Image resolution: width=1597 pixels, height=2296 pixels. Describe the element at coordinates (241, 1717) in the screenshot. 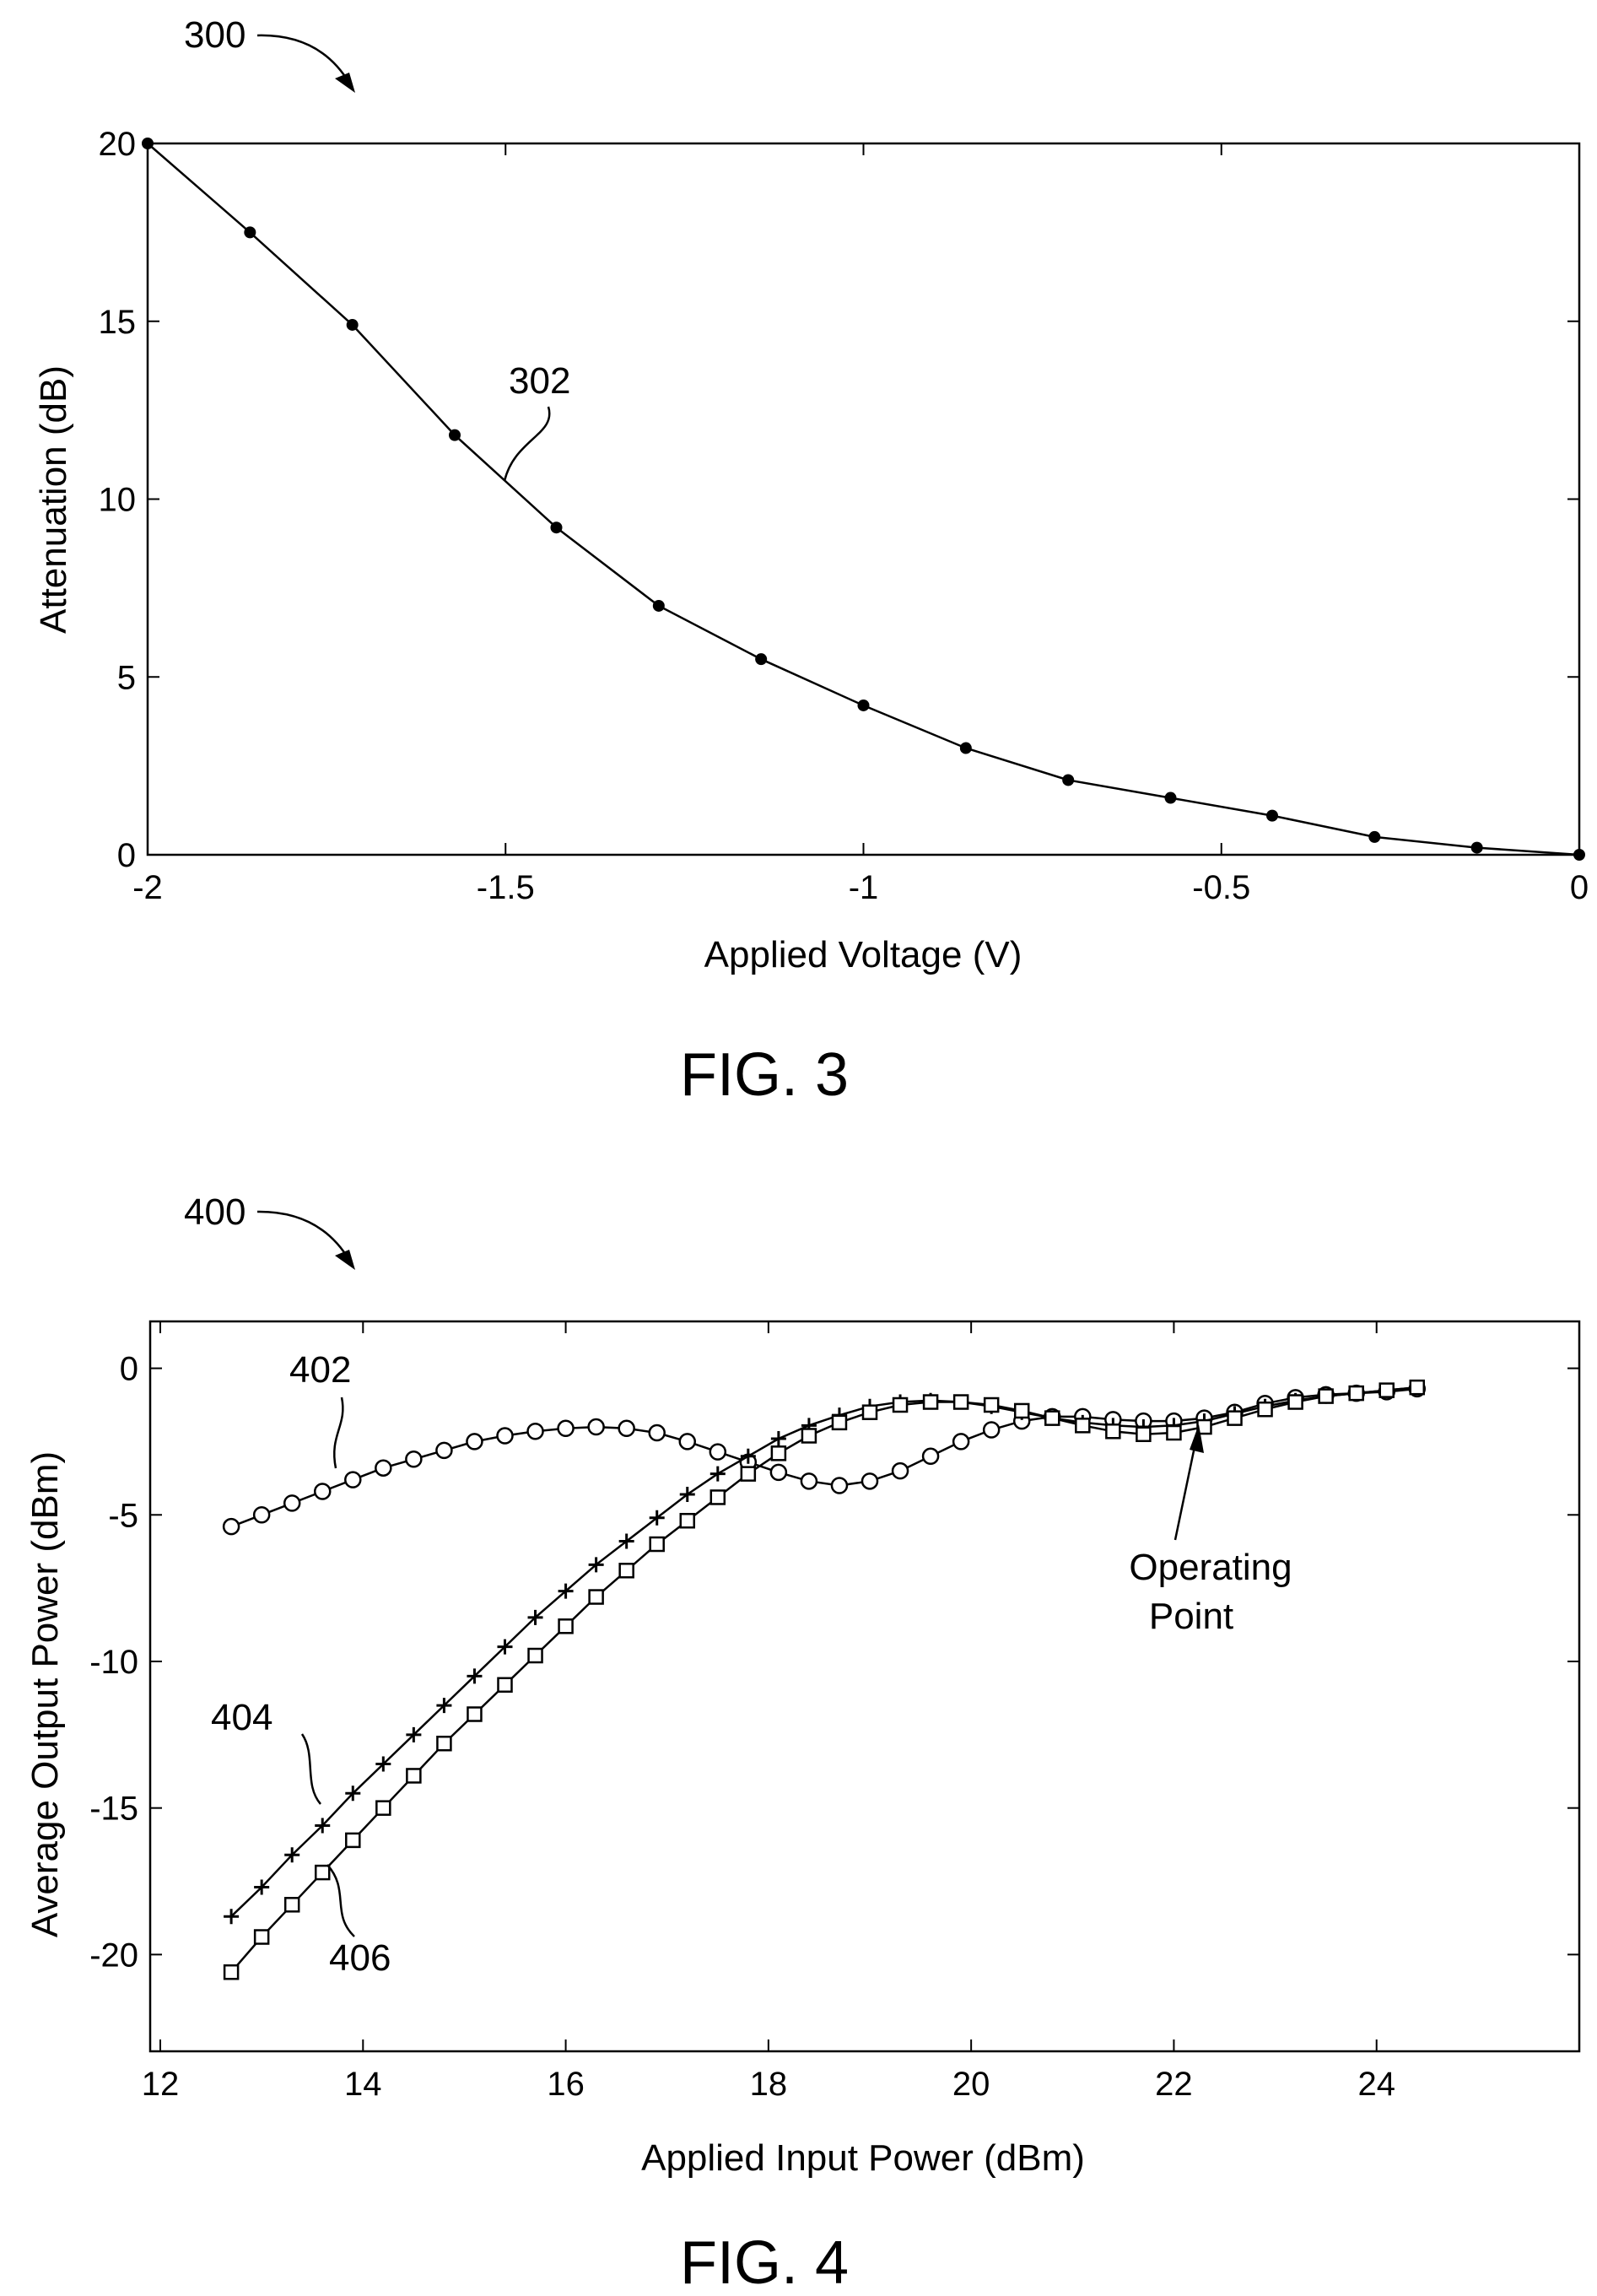

I see `fig4-curve-404-reference-number: 404` at that location.